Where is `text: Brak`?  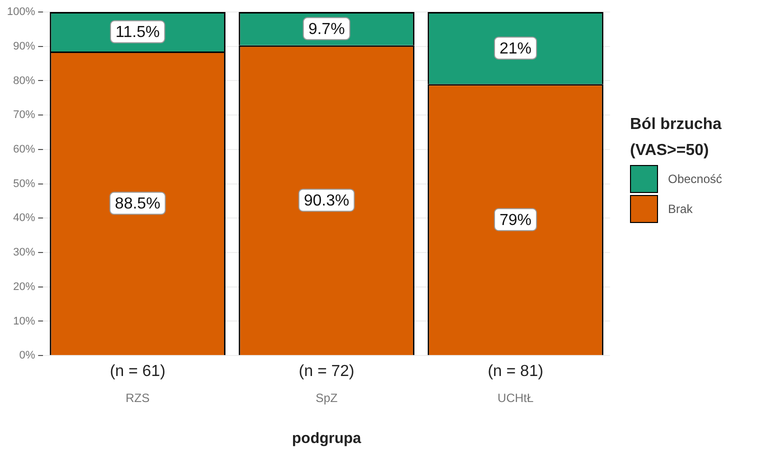 text: Brak is located at coordinates (680, 209).